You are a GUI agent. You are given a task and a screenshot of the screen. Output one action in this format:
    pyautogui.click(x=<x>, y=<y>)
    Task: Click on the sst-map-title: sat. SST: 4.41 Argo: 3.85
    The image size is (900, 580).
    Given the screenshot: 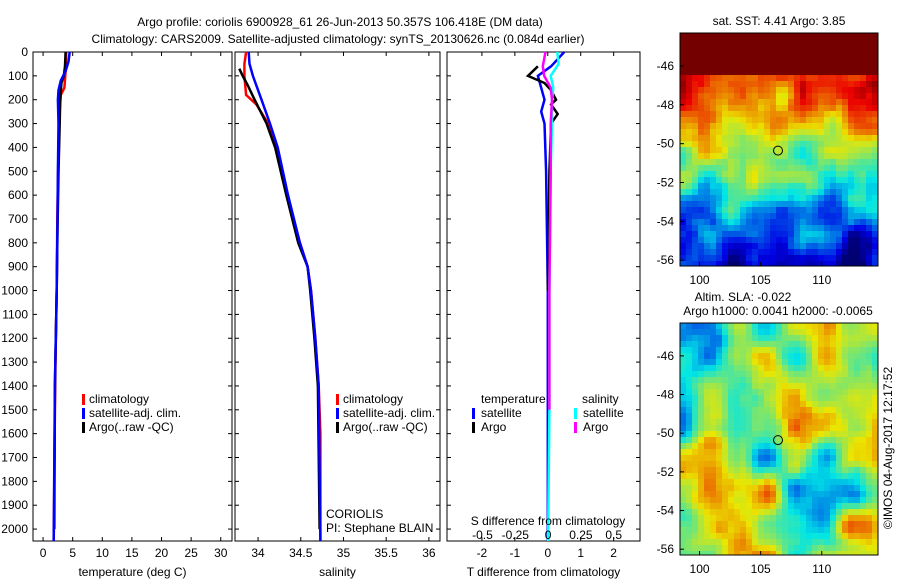 What is the action you would take?
    pyautogui.click(x=779, y=21)
    